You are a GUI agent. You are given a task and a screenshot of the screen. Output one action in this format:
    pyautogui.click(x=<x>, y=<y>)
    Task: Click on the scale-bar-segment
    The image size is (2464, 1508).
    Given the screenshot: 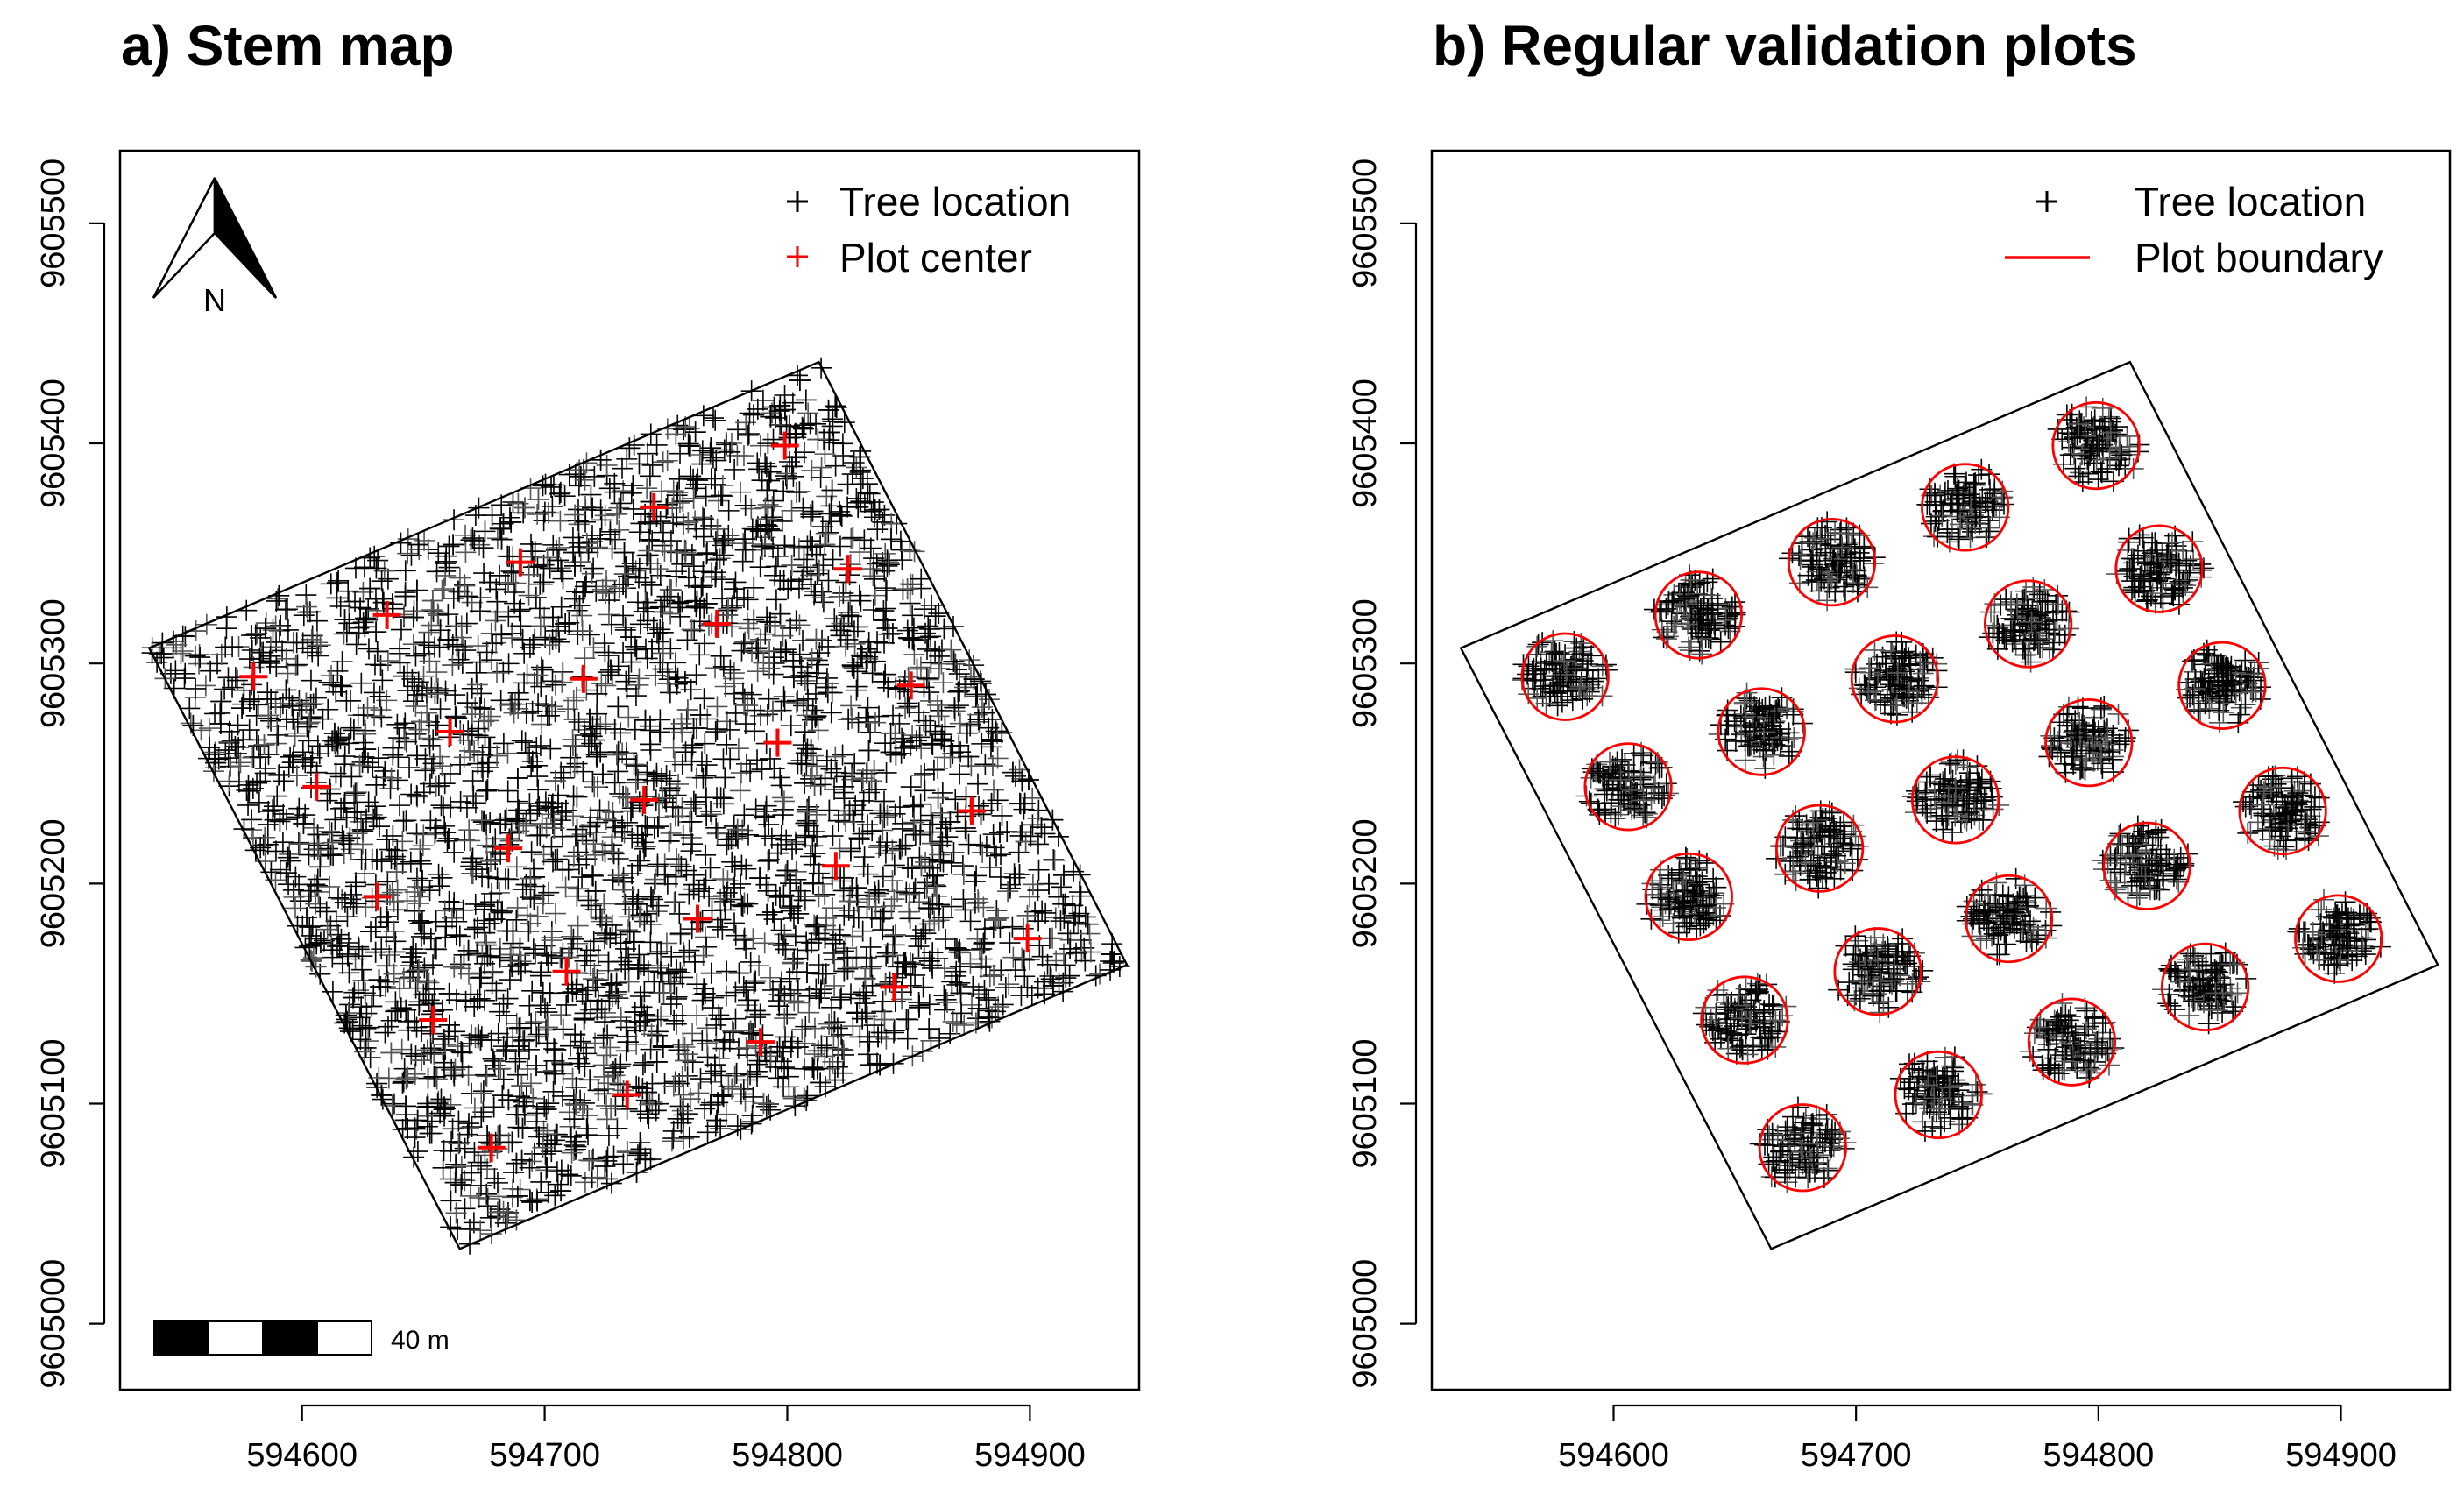 What is the action you would take?
    pyautogui.click(x=181, y=1338)
    